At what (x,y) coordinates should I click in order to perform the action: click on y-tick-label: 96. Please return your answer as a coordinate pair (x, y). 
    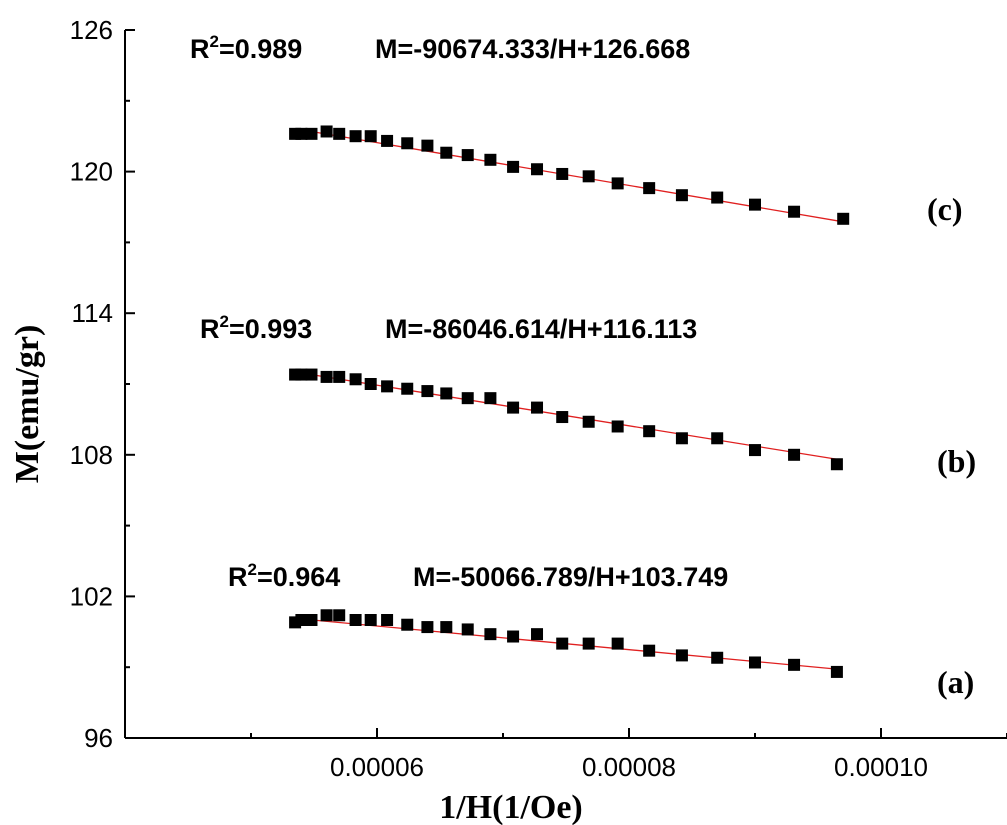
    Looking at the image, I should click on (98, 738).